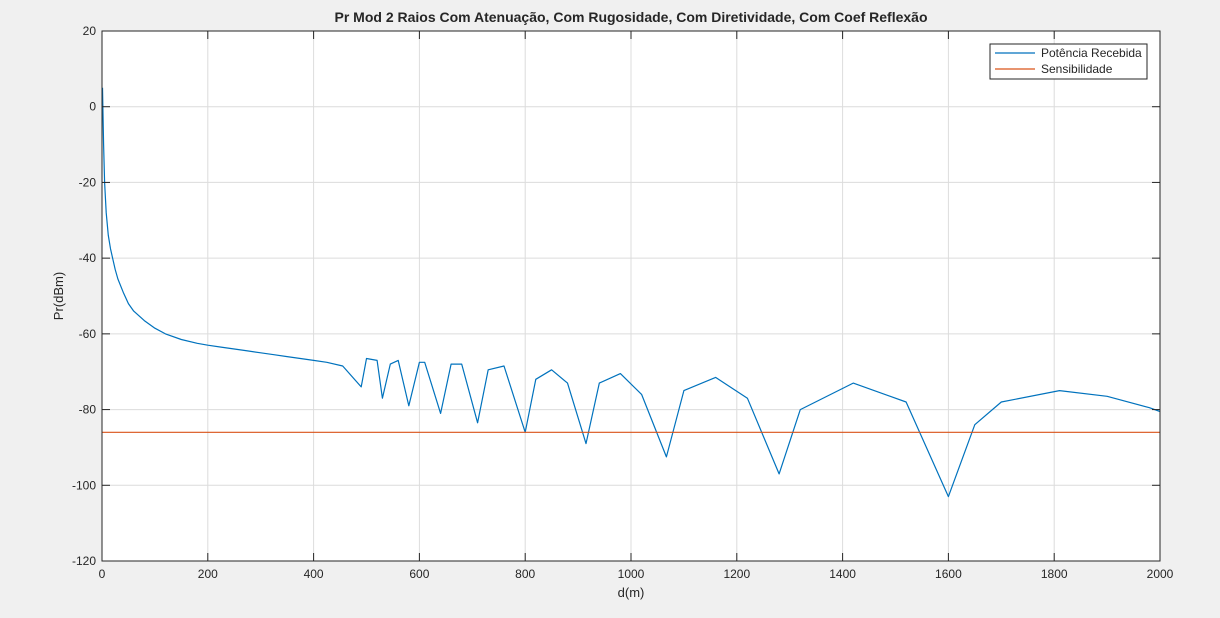 The width and height of the screenshot is (1220, 618). What do you see at coordinates (88, 334) in the screenshot?
I see `y-tick-label: -60` at bounding box center [88, 334].